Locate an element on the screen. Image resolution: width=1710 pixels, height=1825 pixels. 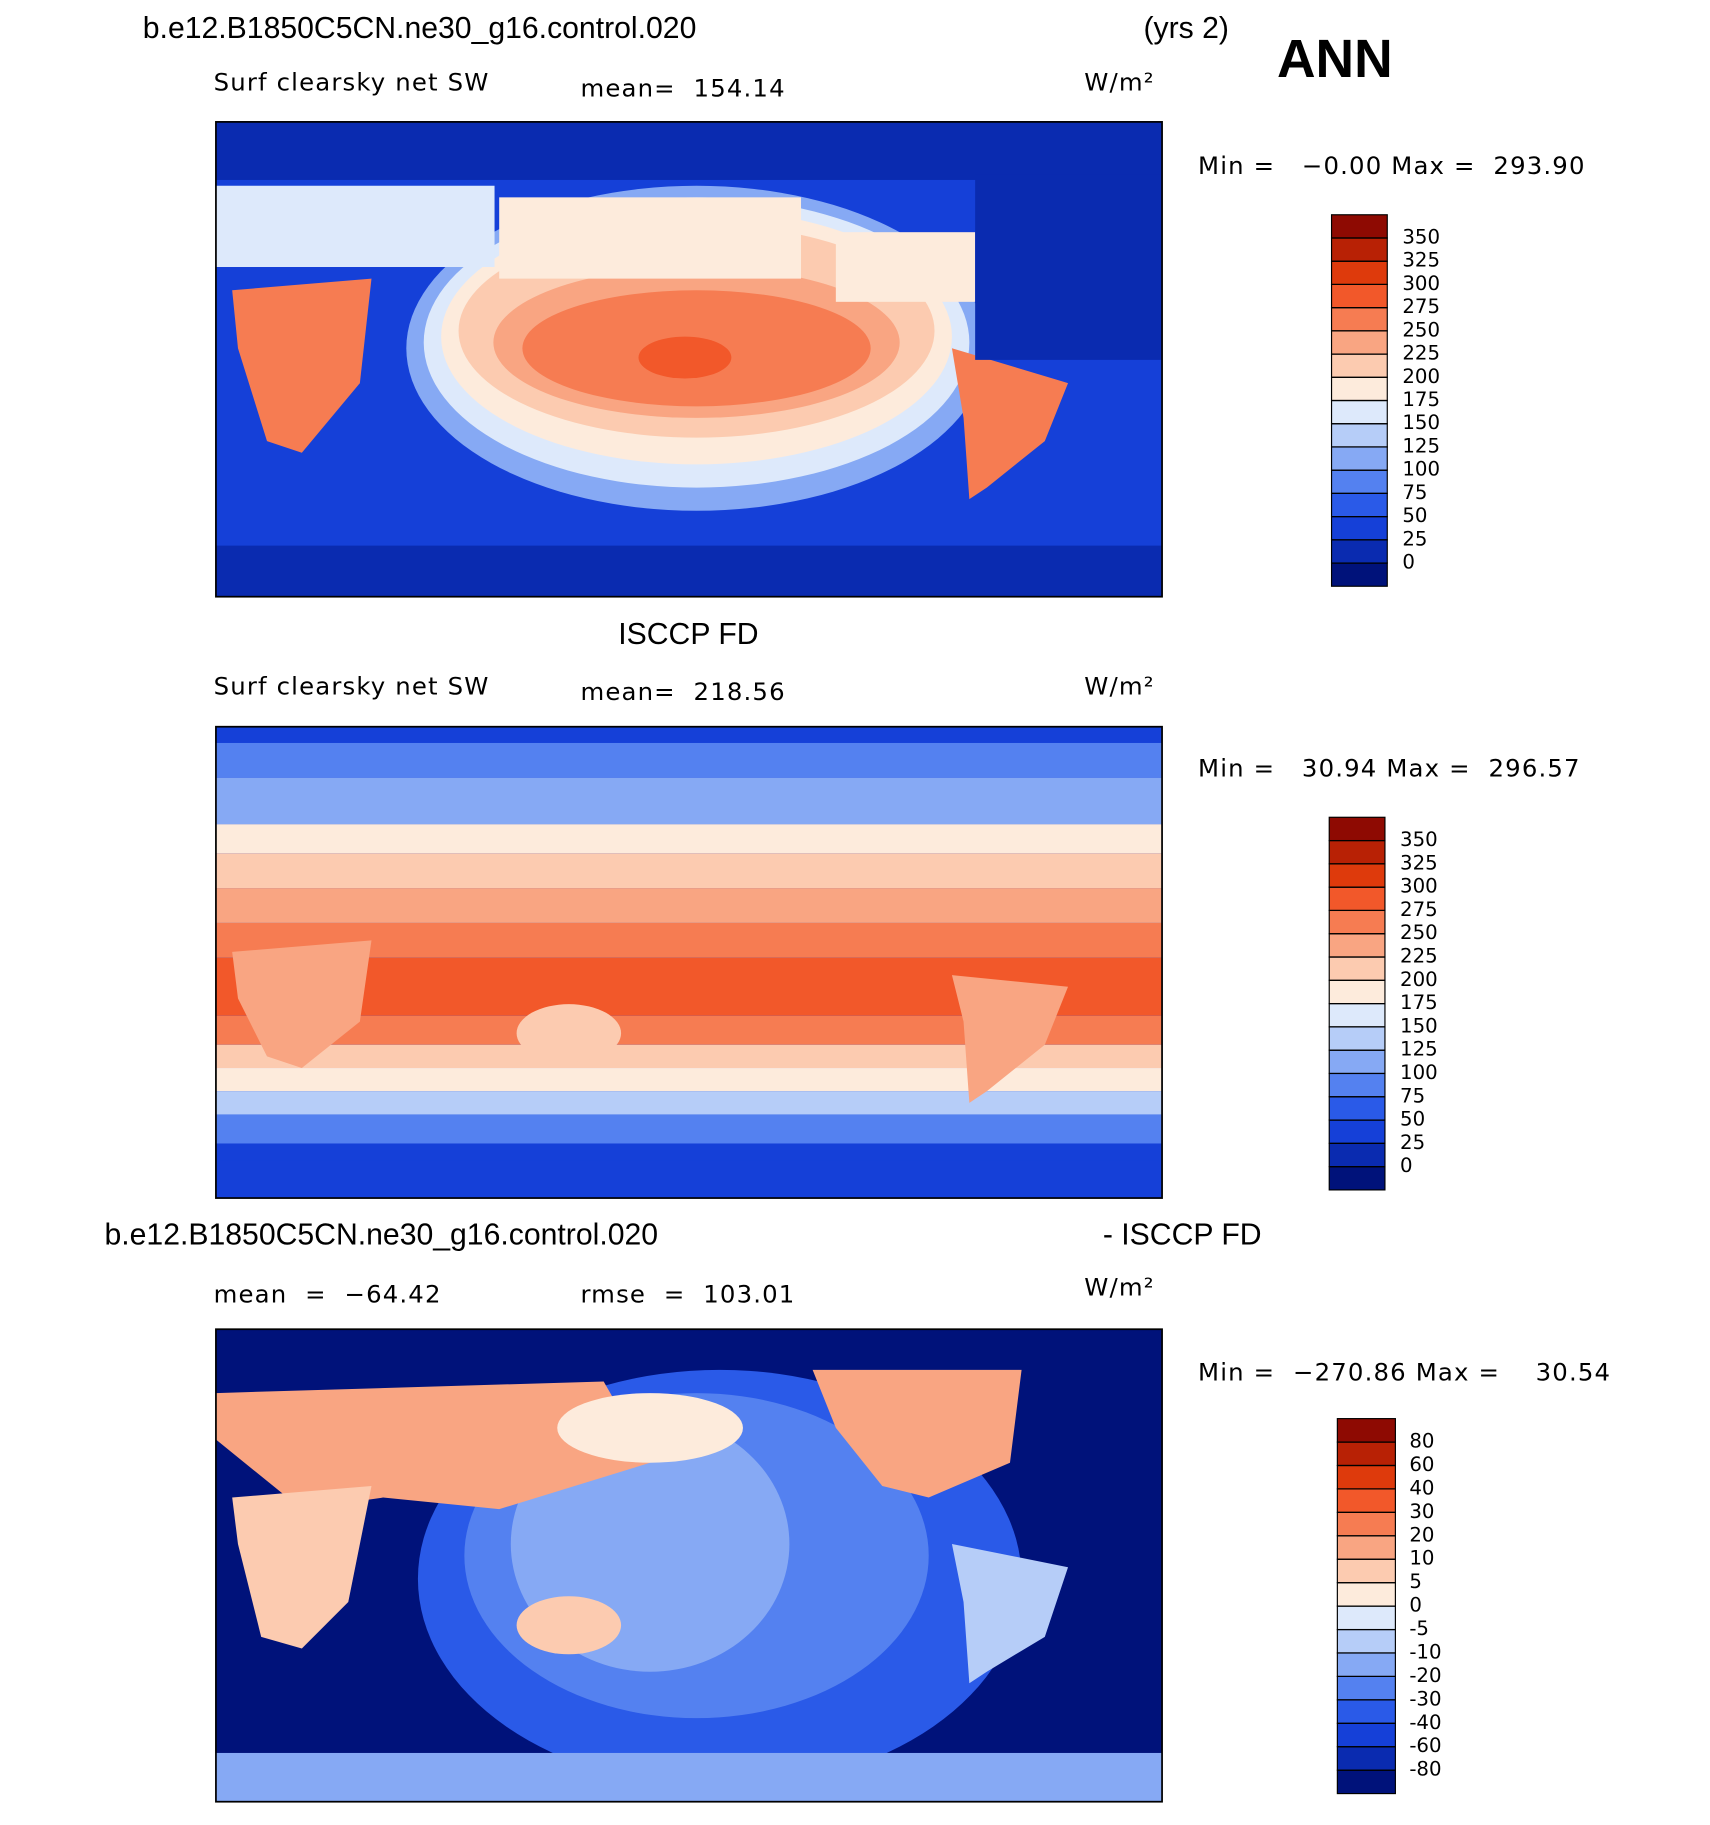
colorbar-label: -40 is located at coordinates (1425, 1722).